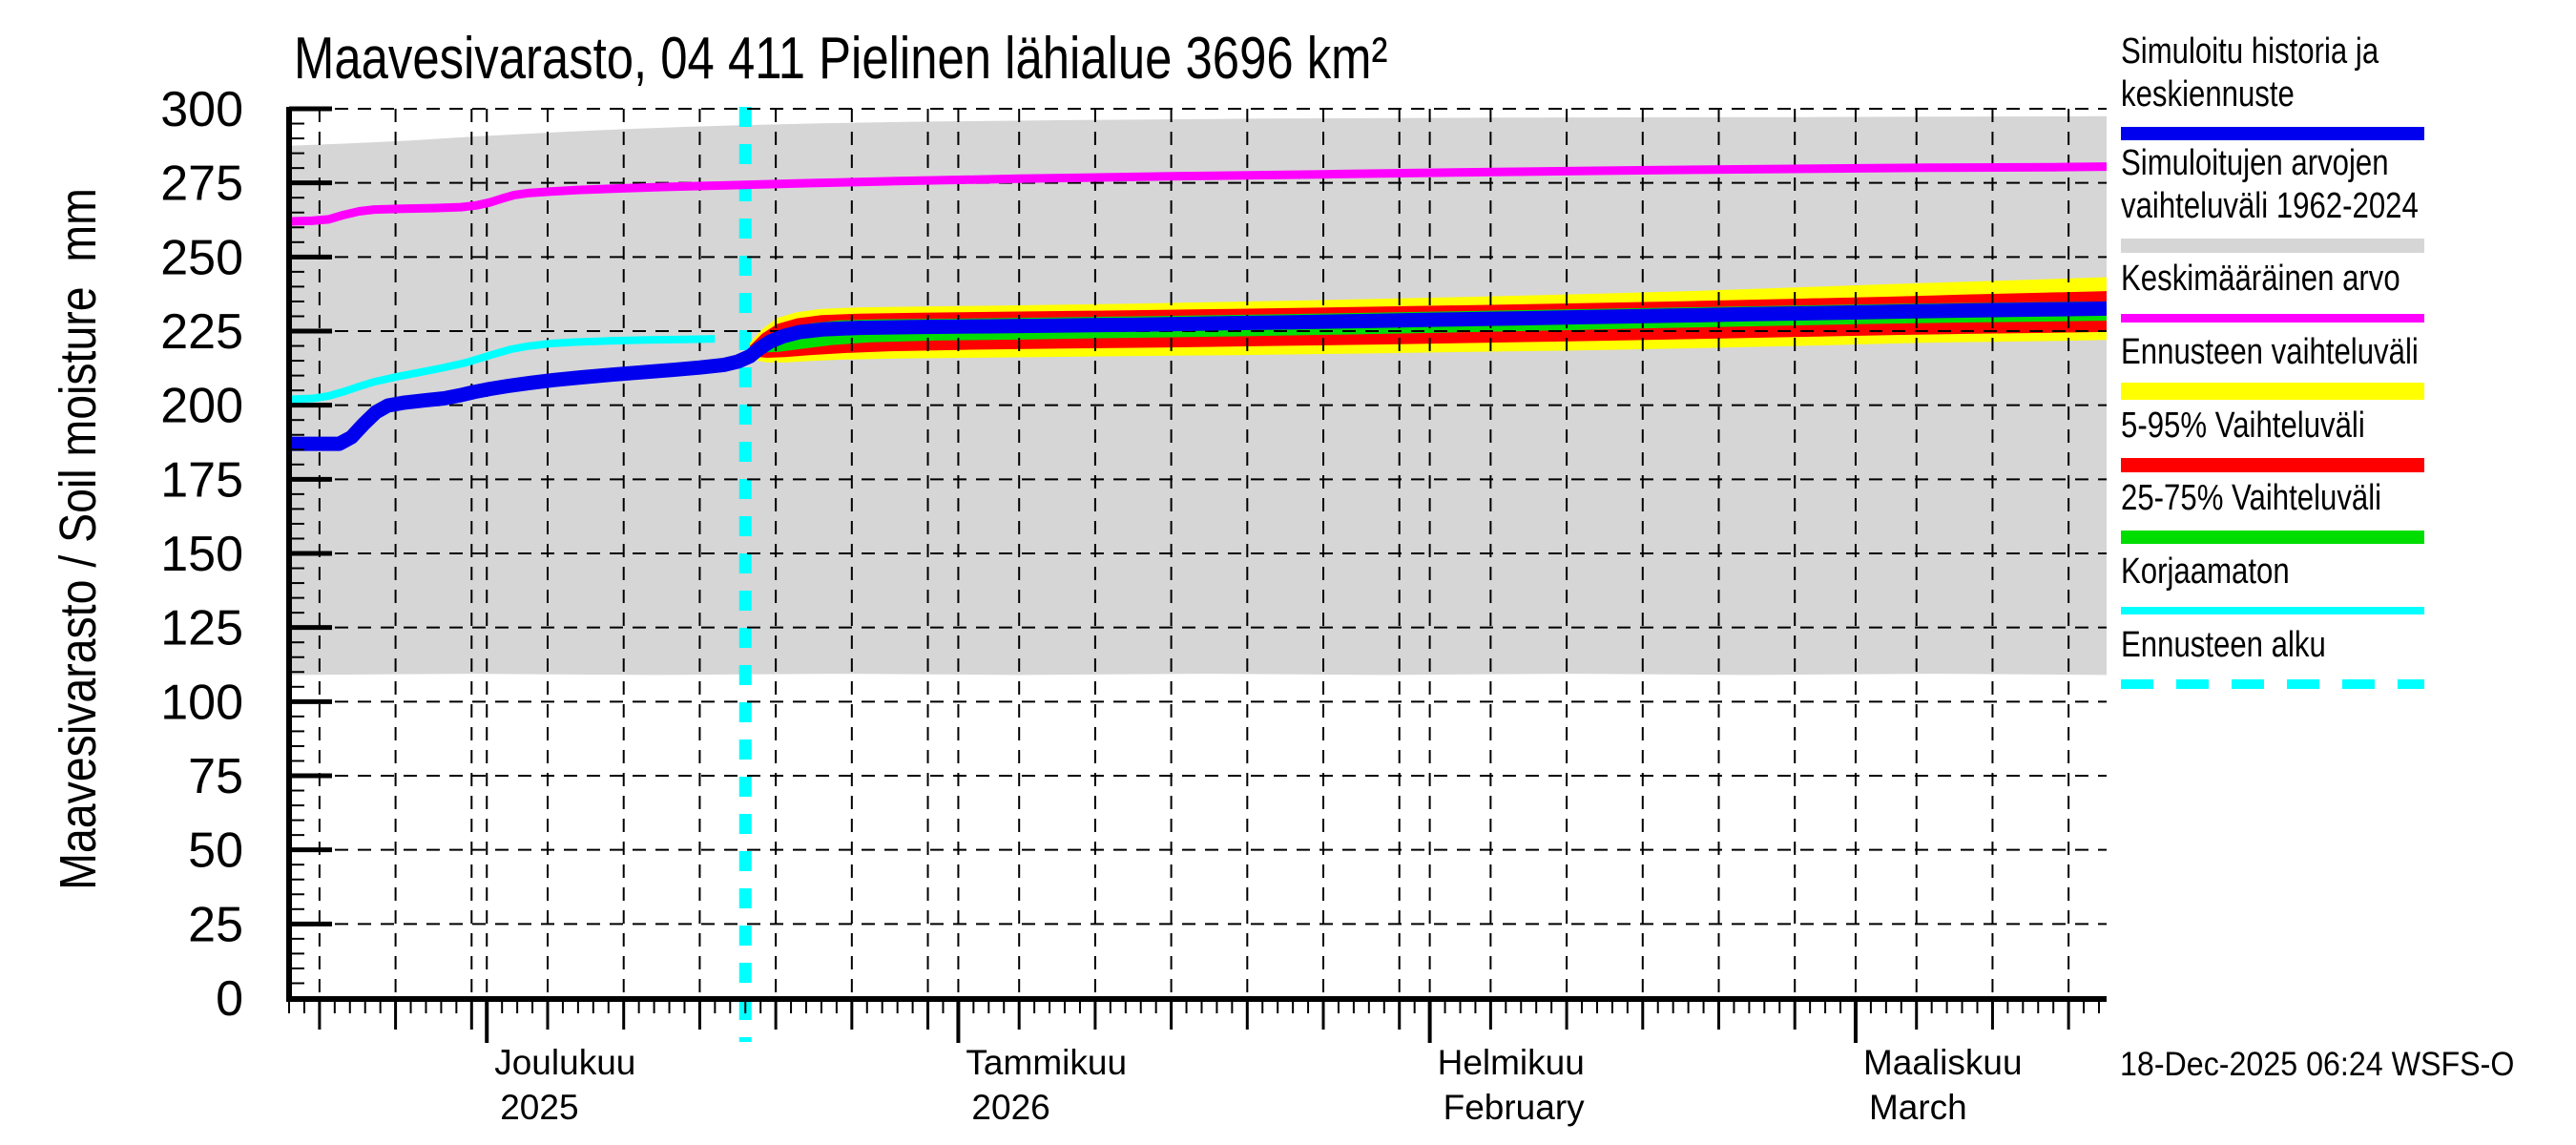 Image resolution: width=2576 pixels, height=1145 pixels. I want to click on timestamp: 18-Dec-2025 06:24 WSFS-O, so click(2317, 1064).